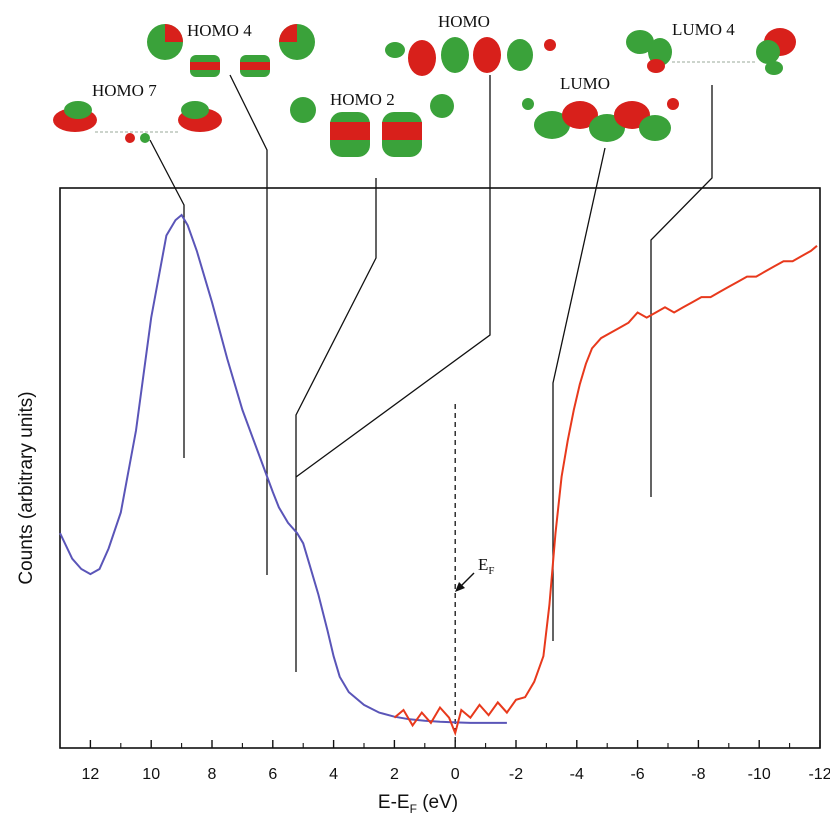  I want to click on orbital-image-homo4, so click(231, 50).